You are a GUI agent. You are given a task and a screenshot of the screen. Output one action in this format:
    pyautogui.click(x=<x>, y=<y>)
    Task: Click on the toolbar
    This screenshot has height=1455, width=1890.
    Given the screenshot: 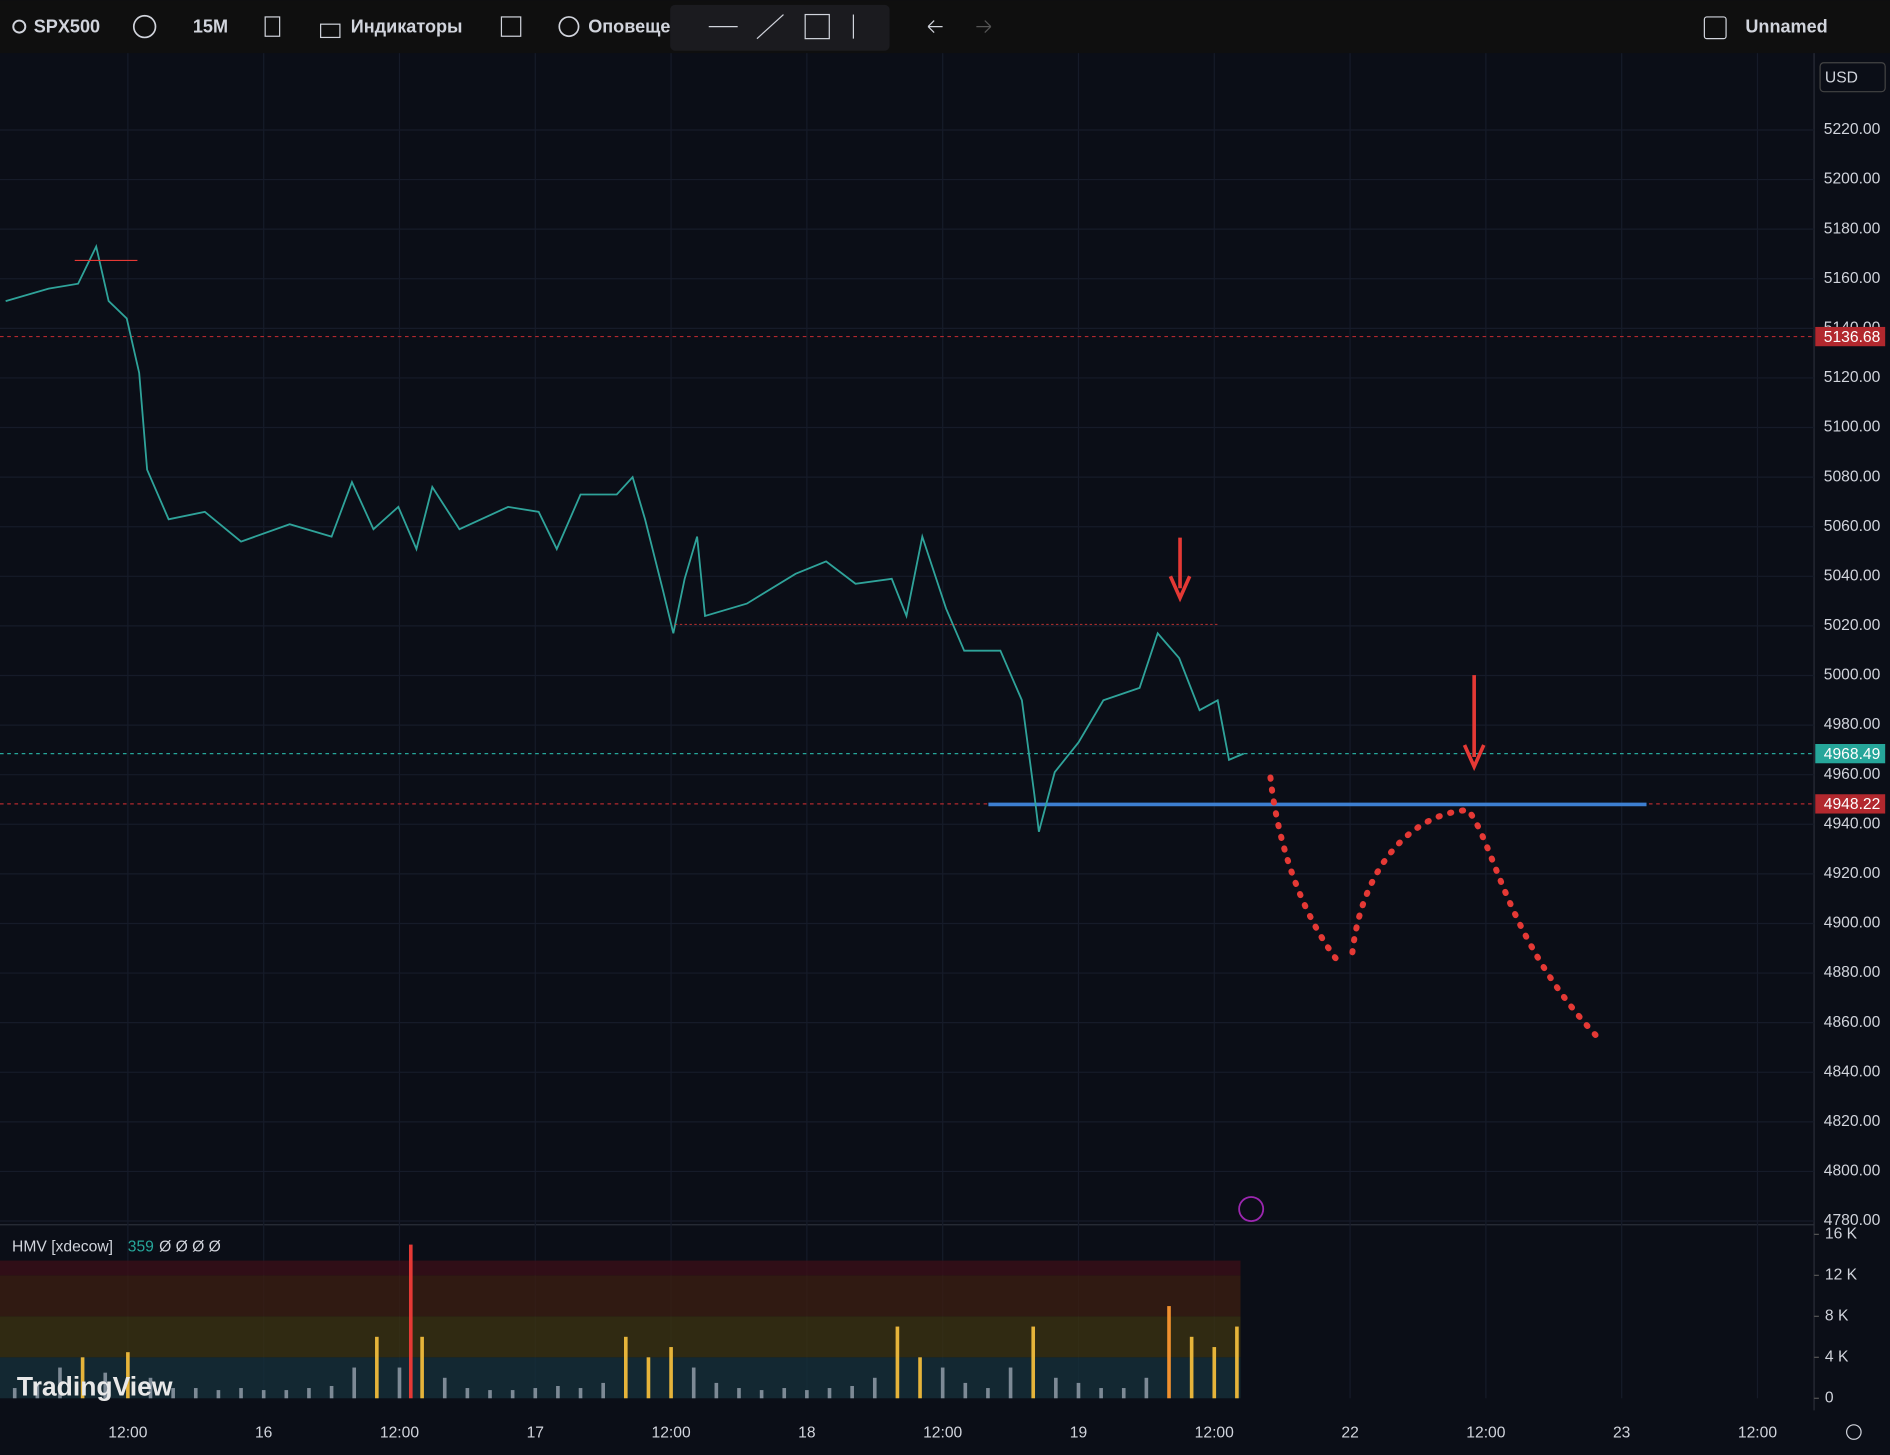 What is the action you would take?
    pyautogui.click(x=945, y=27)
    